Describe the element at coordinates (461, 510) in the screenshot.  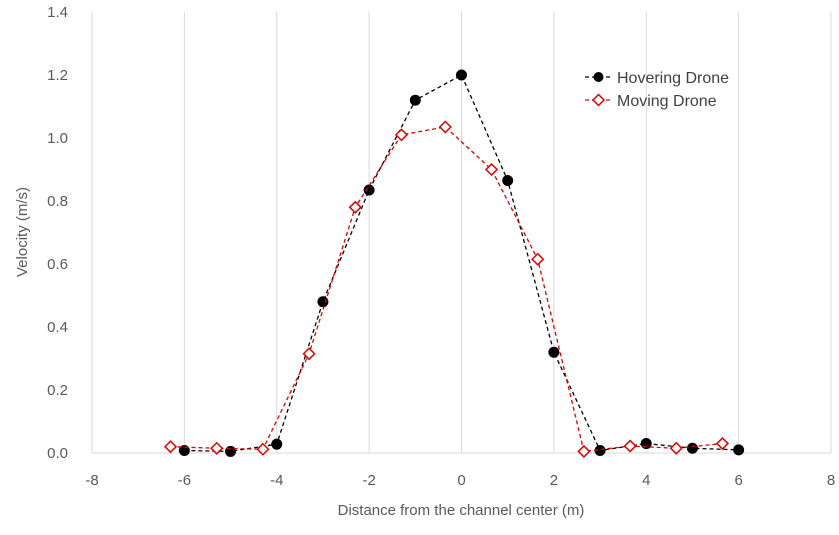
I see `x-axis-title: Distance from the channel center (m)` at that location.